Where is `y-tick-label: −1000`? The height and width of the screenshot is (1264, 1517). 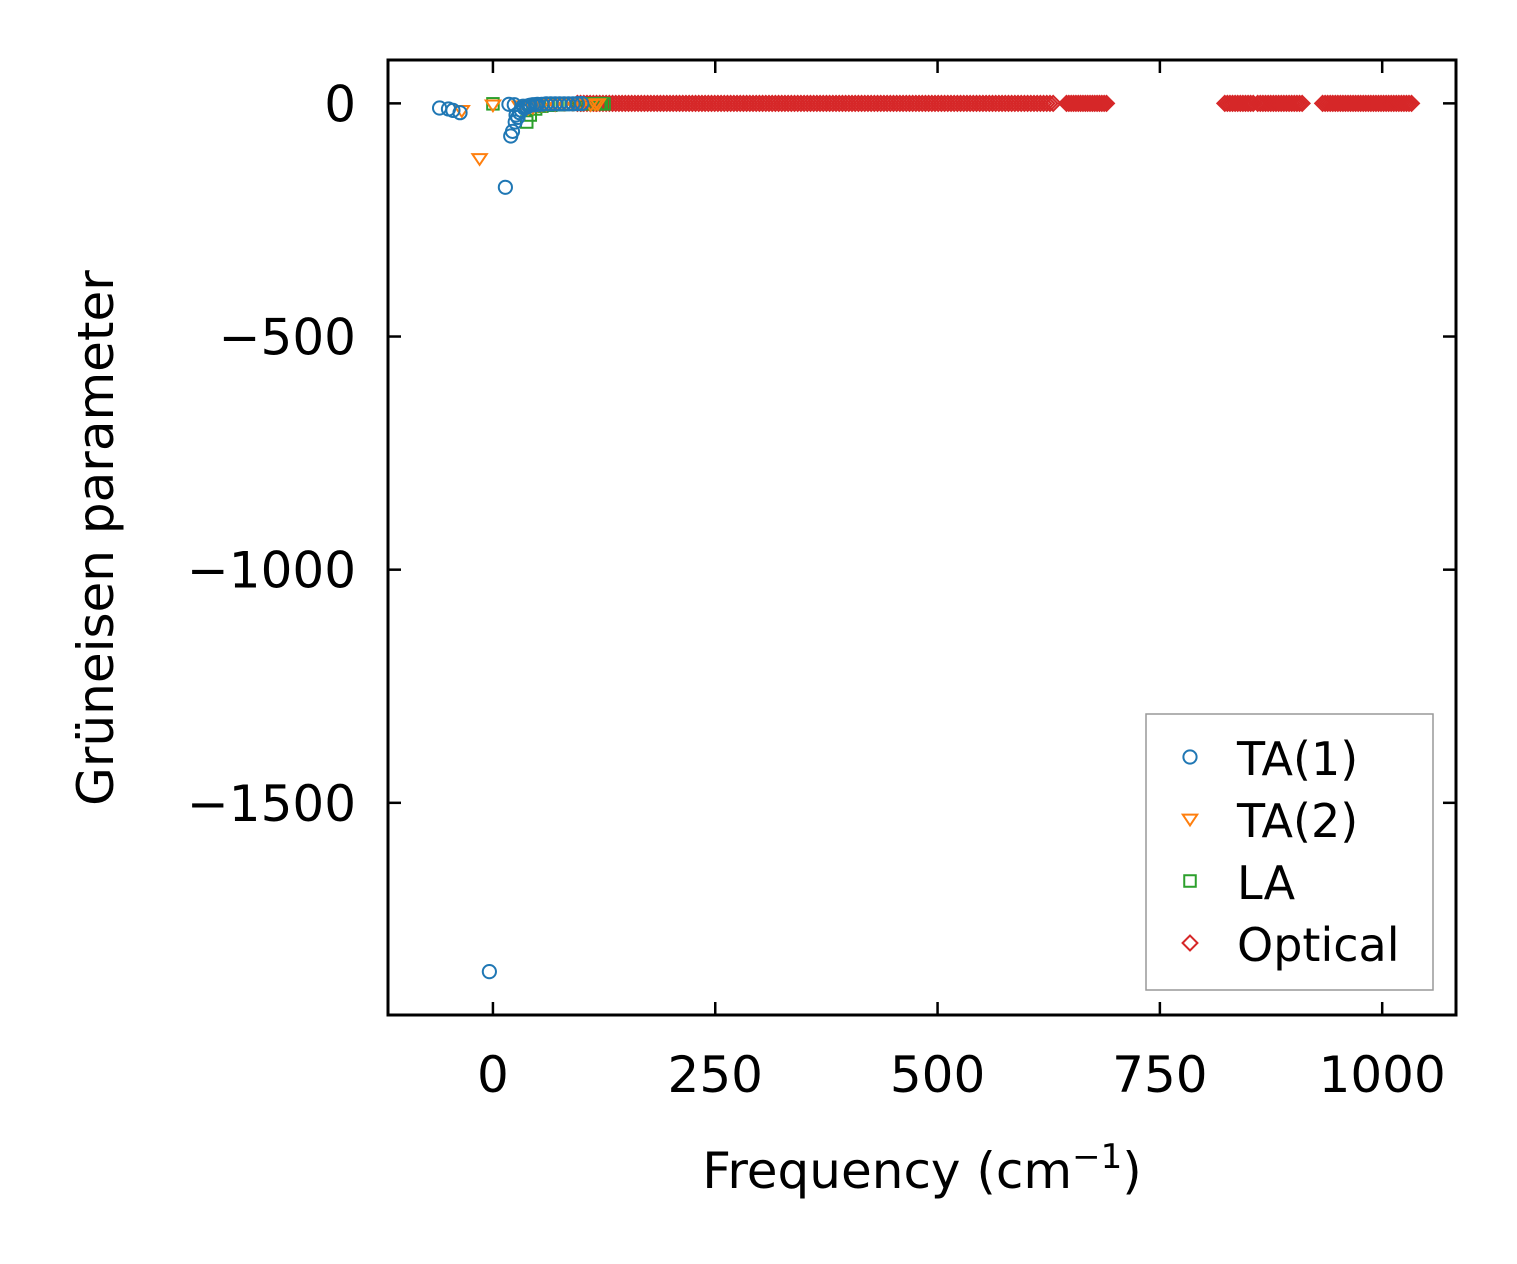 y-tick-label: −1000 is located at coordinates (271, 571).